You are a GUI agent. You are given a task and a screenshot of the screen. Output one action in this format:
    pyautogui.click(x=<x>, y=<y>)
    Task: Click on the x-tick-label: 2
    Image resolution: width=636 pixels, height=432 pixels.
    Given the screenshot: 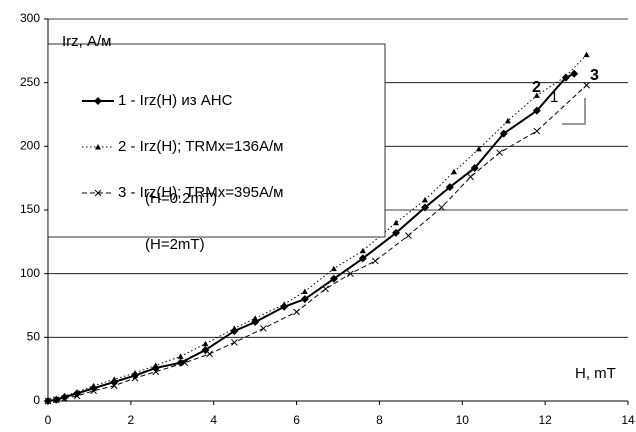 What is the action you would take?
    pyautogui.click(x=131, y=420)
    